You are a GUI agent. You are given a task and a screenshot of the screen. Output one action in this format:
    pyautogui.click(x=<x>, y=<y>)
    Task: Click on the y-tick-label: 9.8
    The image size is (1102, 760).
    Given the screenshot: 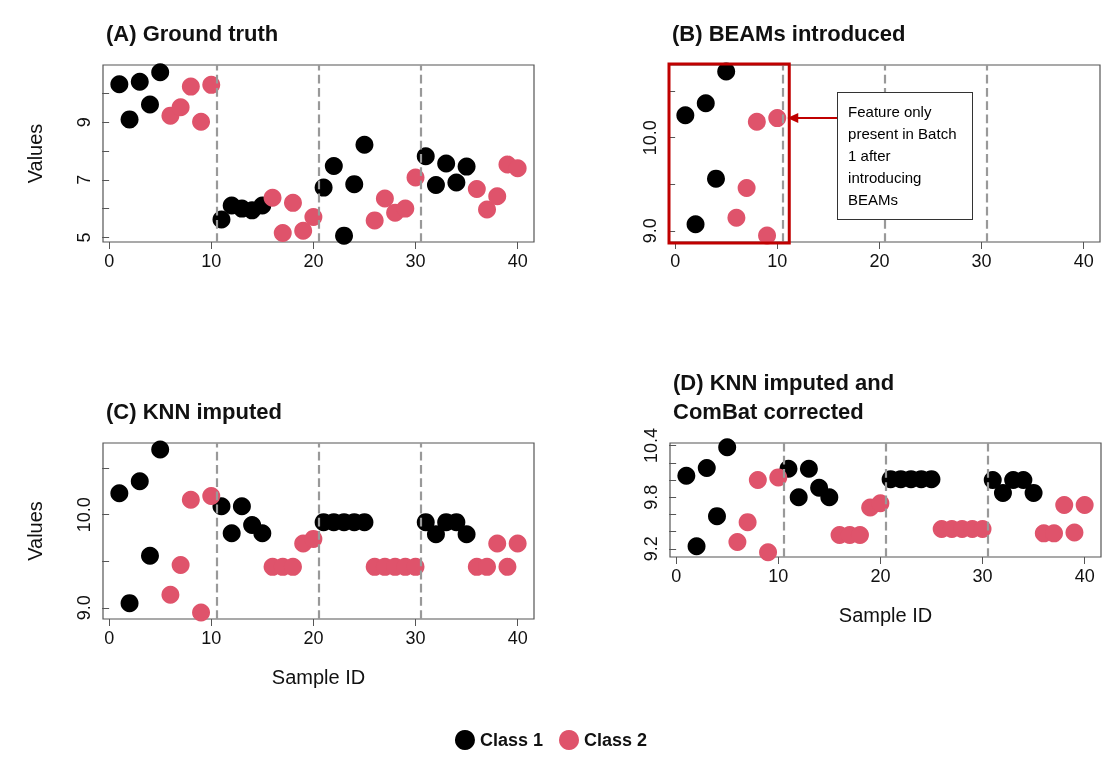 What is the action you would take?
    pyautogui.click(x=651, y=497)
    